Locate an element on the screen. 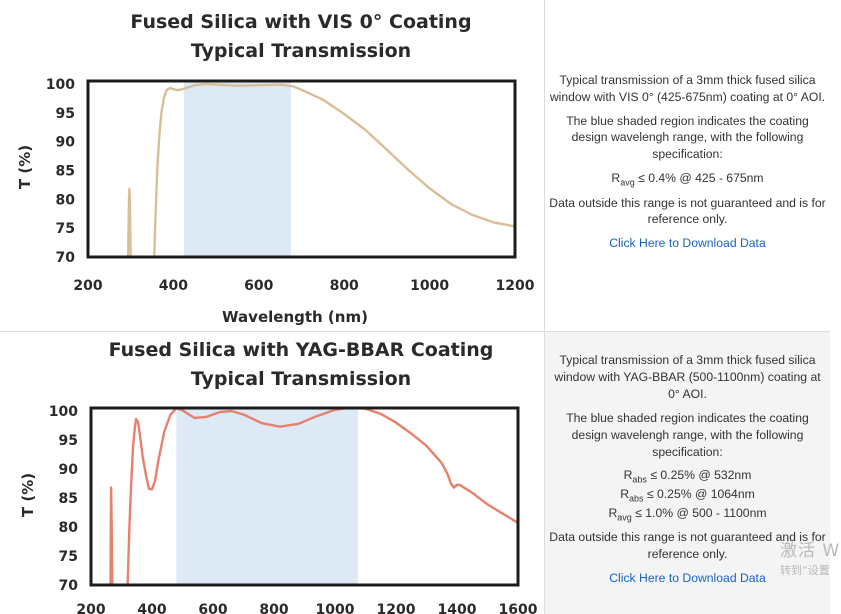  spec-value: ≤ 0.4% @ 425 - 675nm is located at coordinates (699, 178).